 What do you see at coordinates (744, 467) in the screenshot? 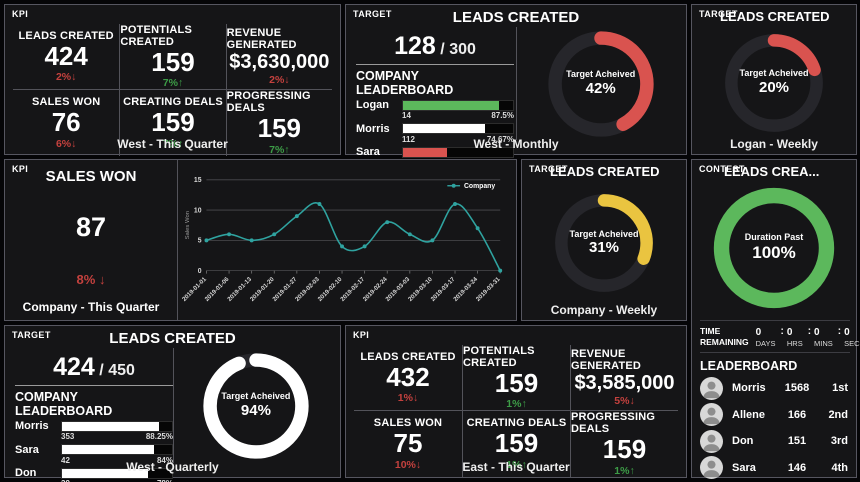
I see `leaderboard-name: Sara` at bounding box center [744, 467].